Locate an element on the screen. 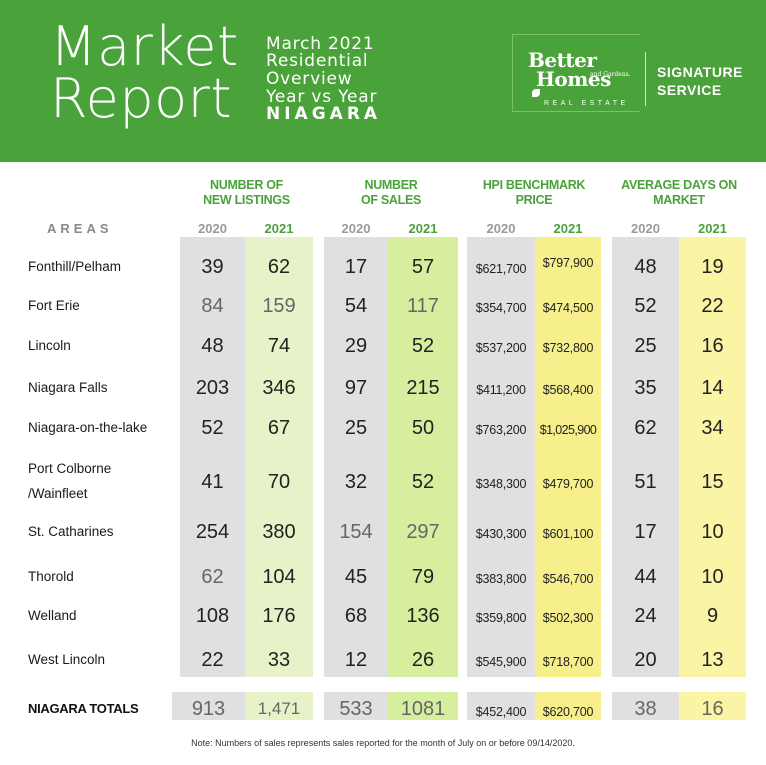 The height and width of the screenshot is (765, 766). cell-s20: 54 is located at coordinates (356, 306).